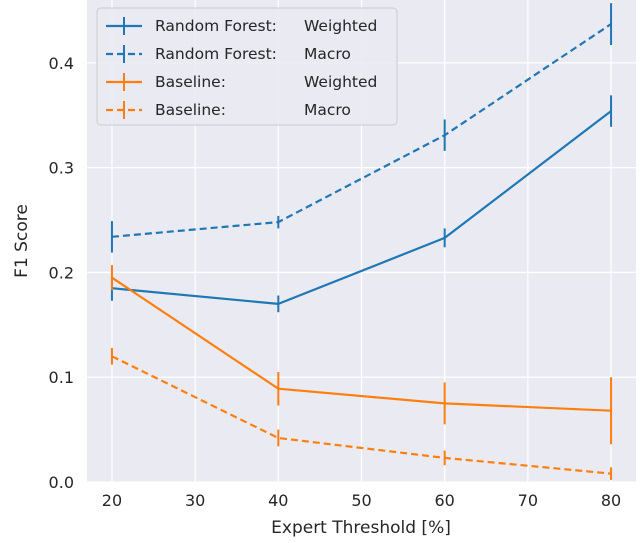 The height and width of the screenshot is (543, 644). I want to click on x-tick-label: 60, so click(445, 500).